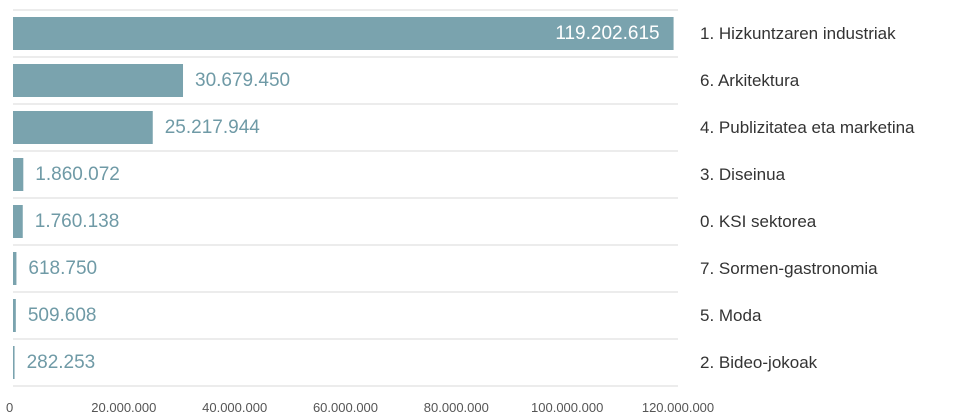 Image resolution: width=960 pixels, height=416 pixels. What do you see at coordinates (731, 315) in the screenshot?
I see `category-label: 5. Moda` at bounding box center [731, 315].